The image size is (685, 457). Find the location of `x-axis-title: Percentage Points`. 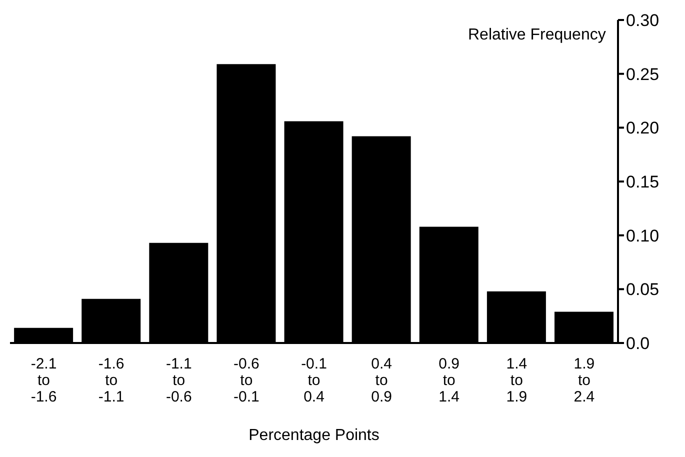

x-axis-title: Percentage Points is located at coordinates (314, 435).